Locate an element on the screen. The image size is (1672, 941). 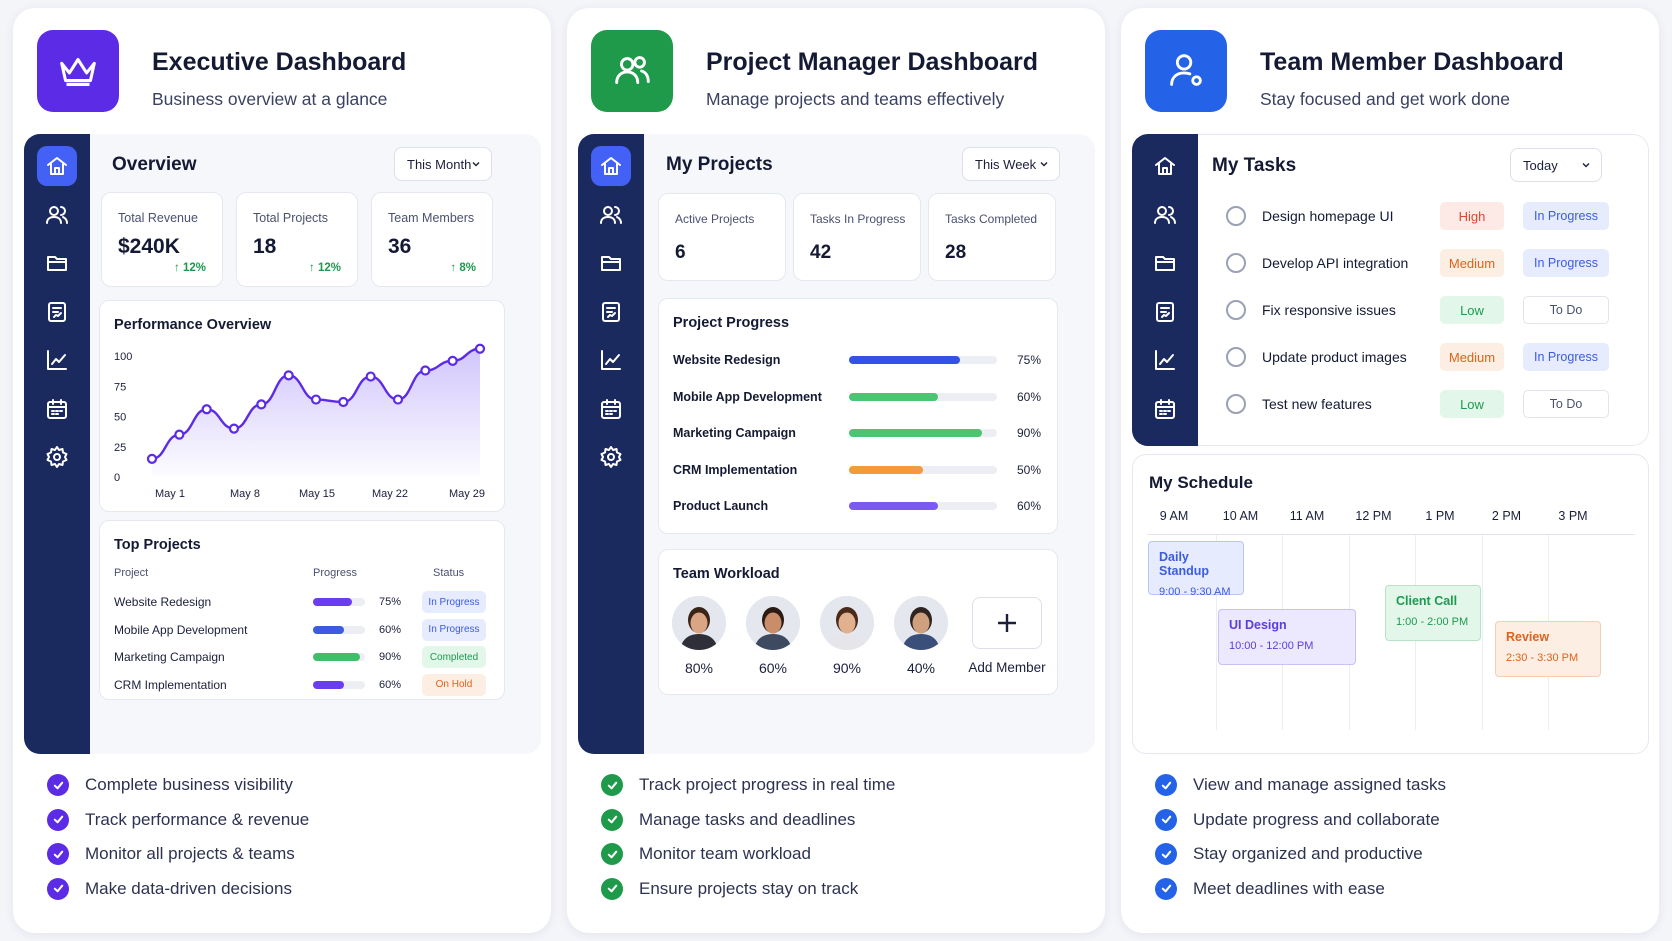
stat-value: 28 is located at coordinates (956, 252).